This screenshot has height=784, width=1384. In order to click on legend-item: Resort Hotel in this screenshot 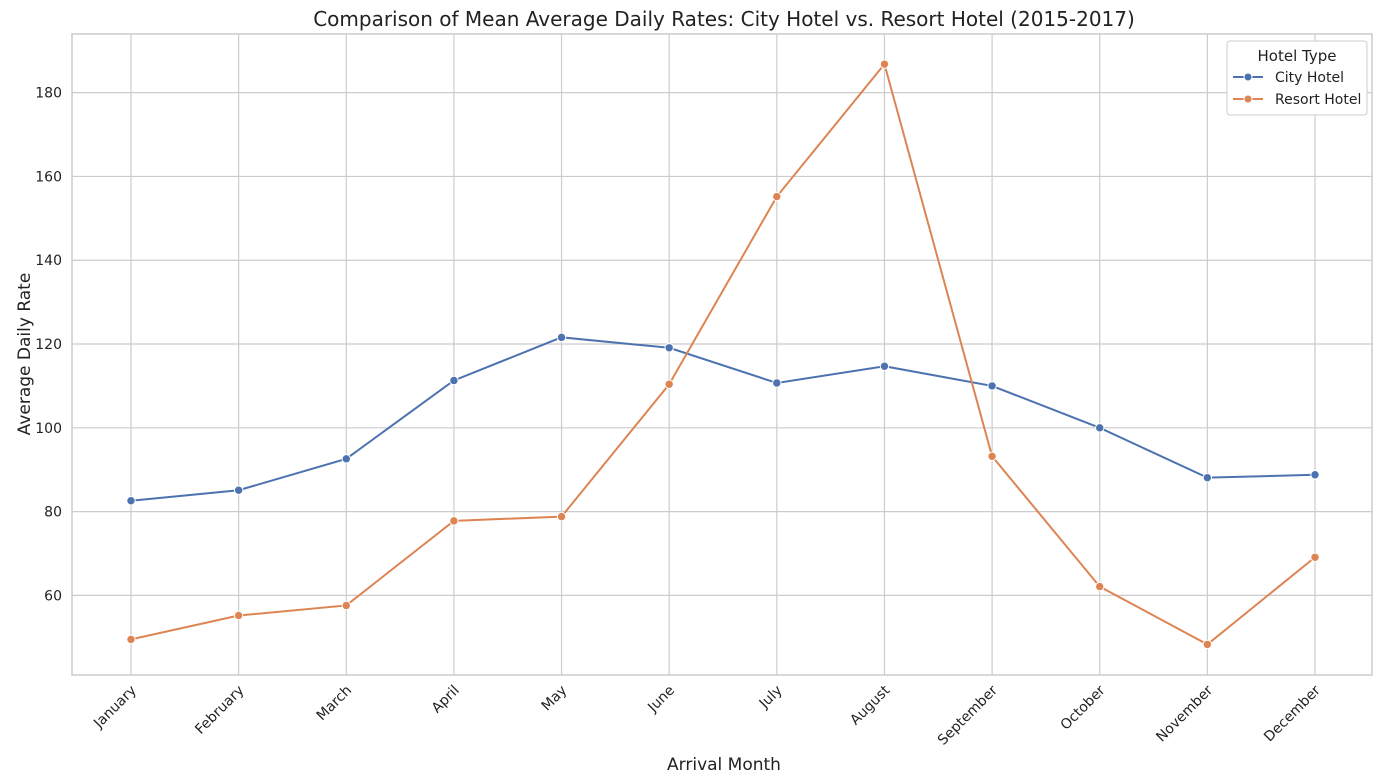, I will do `click(1297, 100)`.